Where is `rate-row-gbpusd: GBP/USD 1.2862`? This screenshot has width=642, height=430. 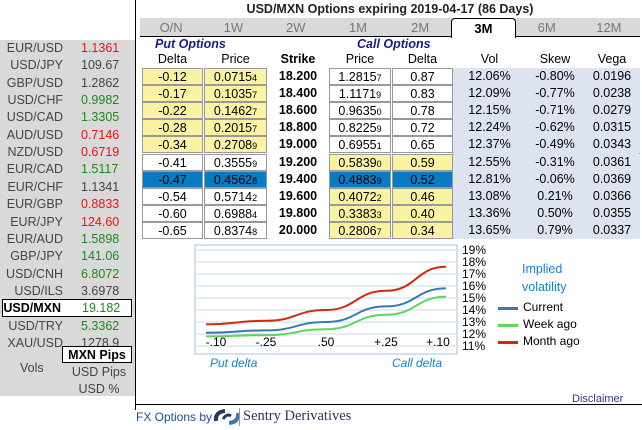
rate-row-gbpusd: GBP/USD 1.2862 is located at coordinates (67, 83).